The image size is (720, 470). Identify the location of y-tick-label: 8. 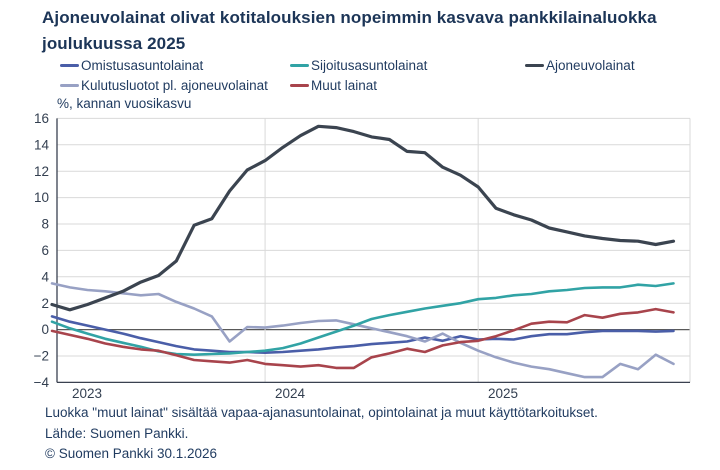
(45, 224).